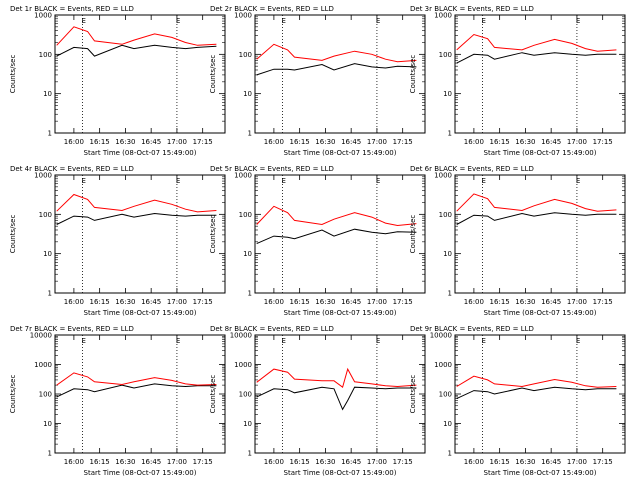 The image size is (640, 480). What do you see at coordinates (472, 169) in the screenshot?
I see `panel-title: Det 6r BLACK = Events, RED = LLD` at bounding box center [472, 169].